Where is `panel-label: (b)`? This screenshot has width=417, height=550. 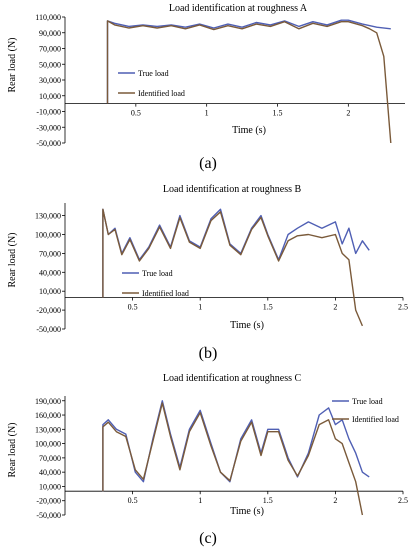
panel-label: (b) is located at coordinates (208, 353).